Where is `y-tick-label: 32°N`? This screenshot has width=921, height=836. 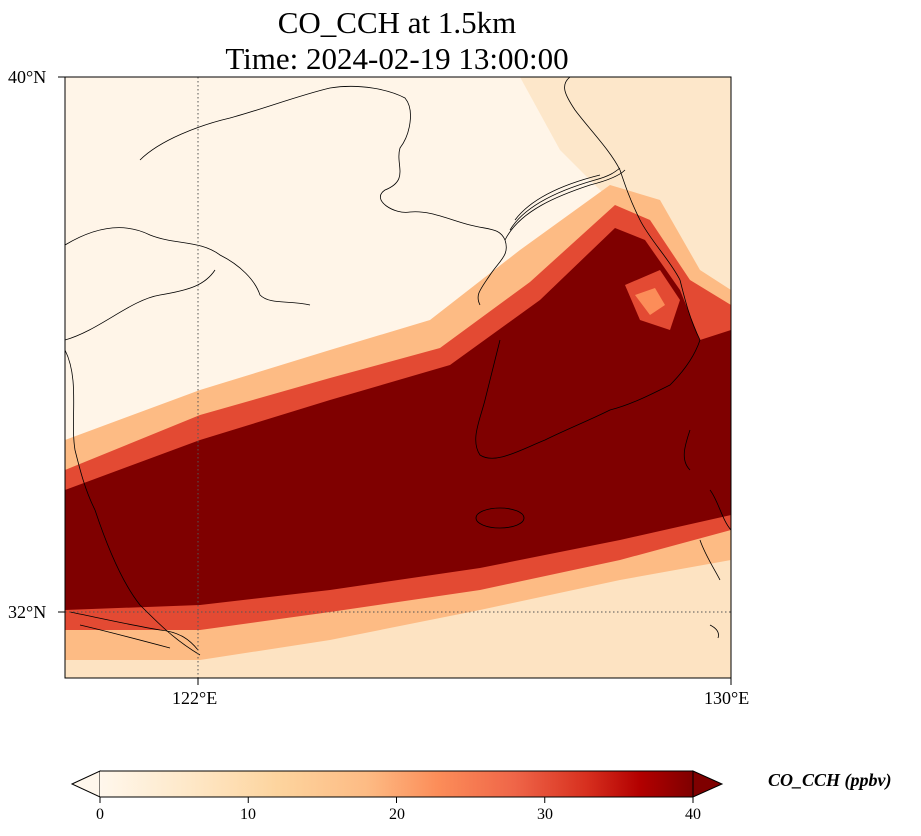
y-tick-label: 32°N is located at coordinates (27, 612).